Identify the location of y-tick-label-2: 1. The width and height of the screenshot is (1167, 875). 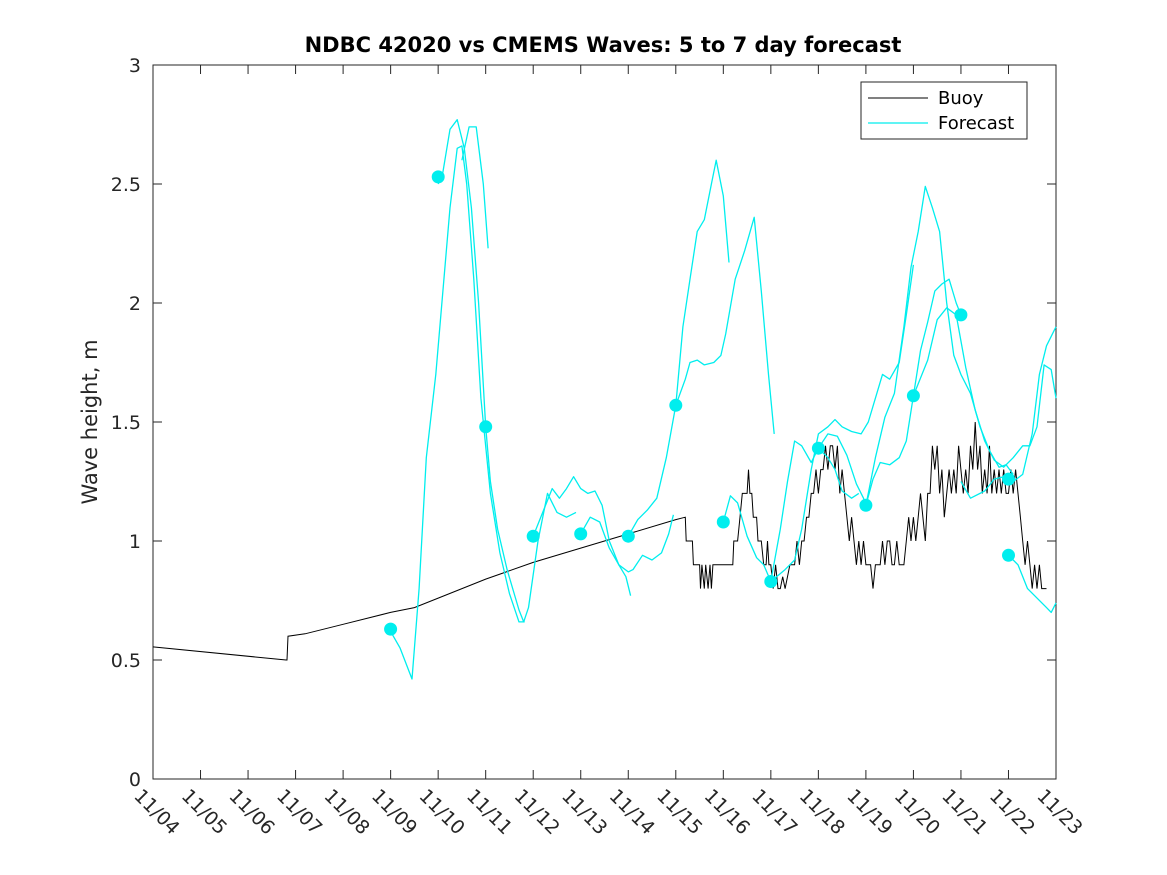
(135, 542).